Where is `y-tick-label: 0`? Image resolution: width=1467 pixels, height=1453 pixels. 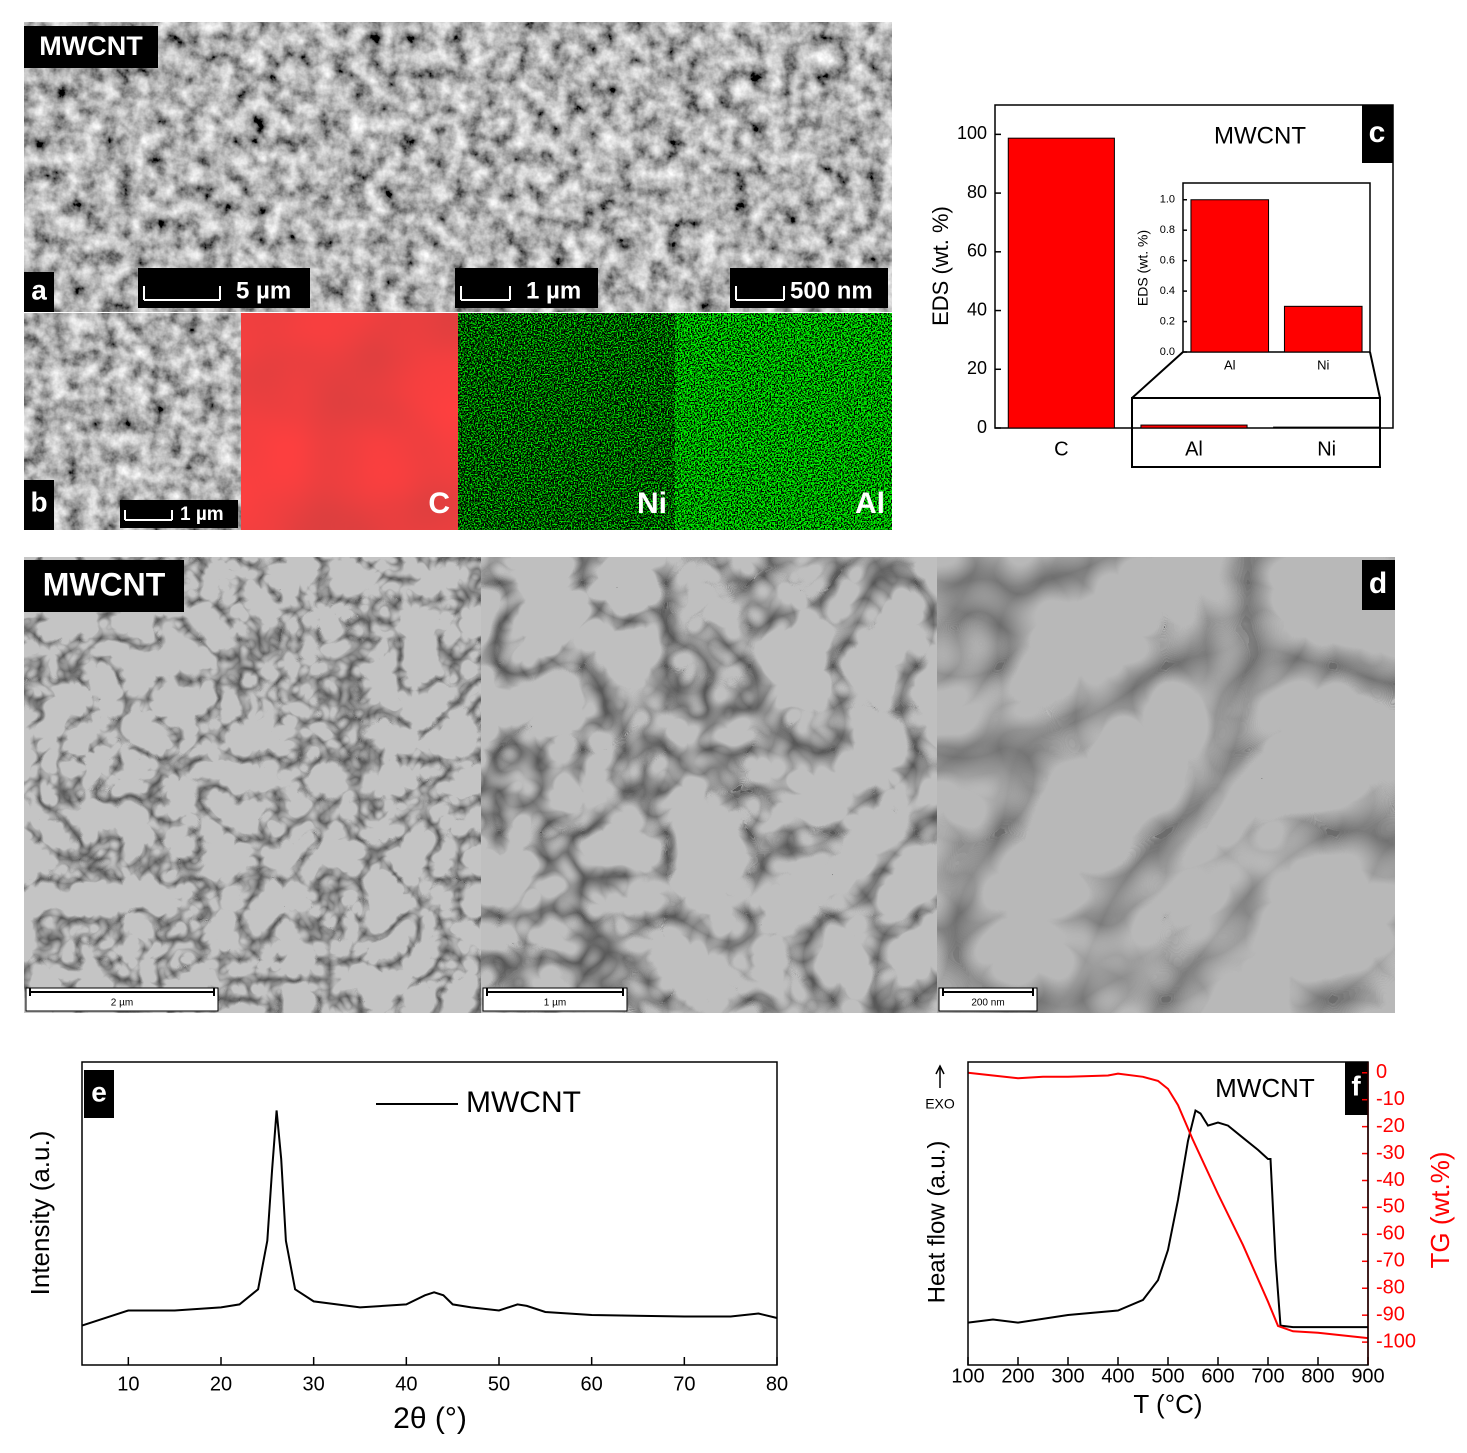
y-tick-label: 0 is located at coordinates (982, 427).